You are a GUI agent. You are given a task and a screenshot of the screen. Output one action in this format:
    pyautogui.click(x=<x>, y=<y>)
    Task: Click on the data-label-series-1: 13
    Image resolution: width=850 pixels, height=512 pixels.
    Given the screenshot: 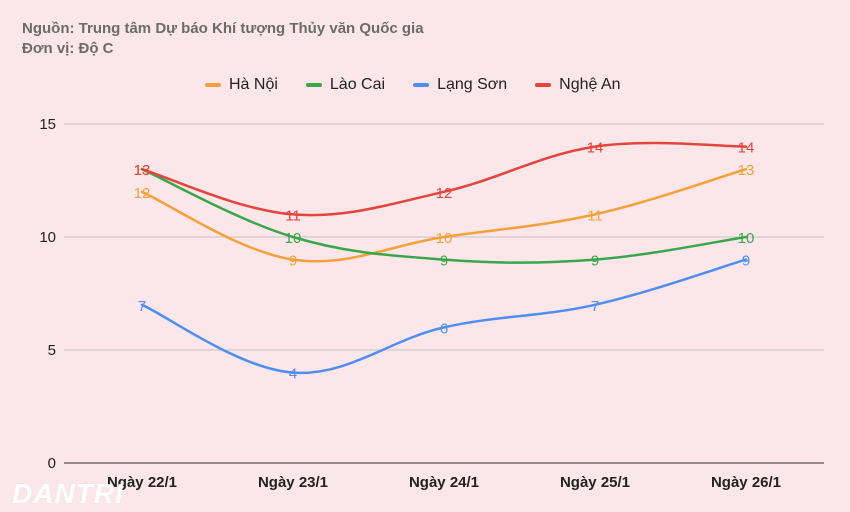 What is the action you would take?
    pyautogui.click(x=142, y=170)
    